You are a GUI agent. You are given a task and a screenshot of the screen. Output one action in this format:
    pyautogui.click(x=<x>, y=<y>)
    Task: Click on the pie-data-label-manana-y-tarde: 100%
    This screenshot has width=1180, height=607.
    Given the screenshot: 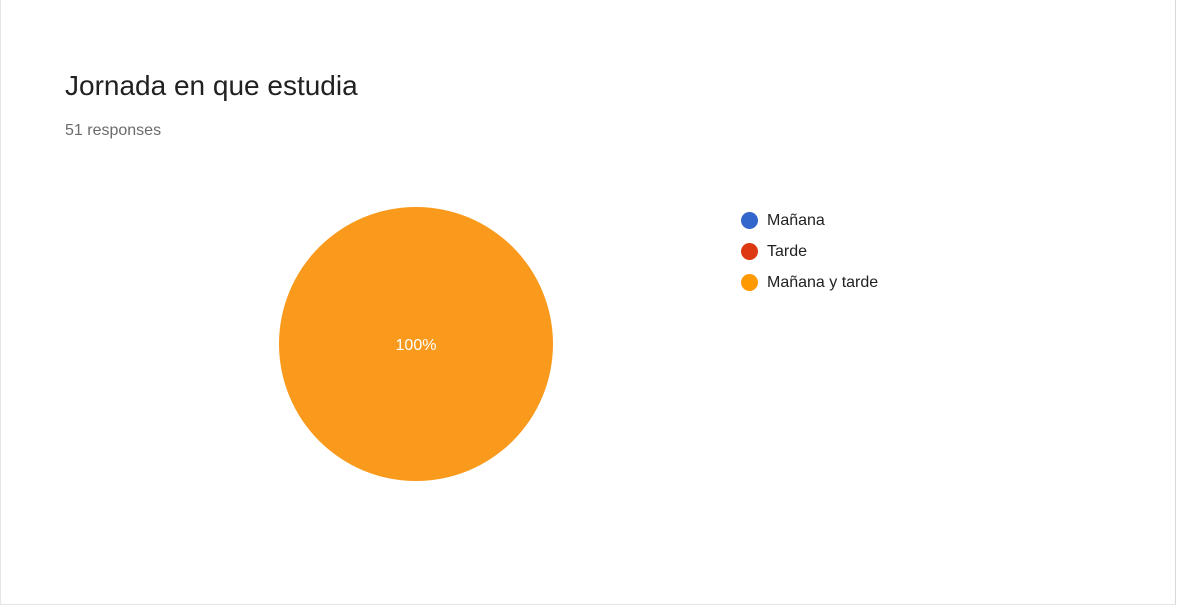 What is the action you would take?
    pyautogui.click(x=416, y=345)
    